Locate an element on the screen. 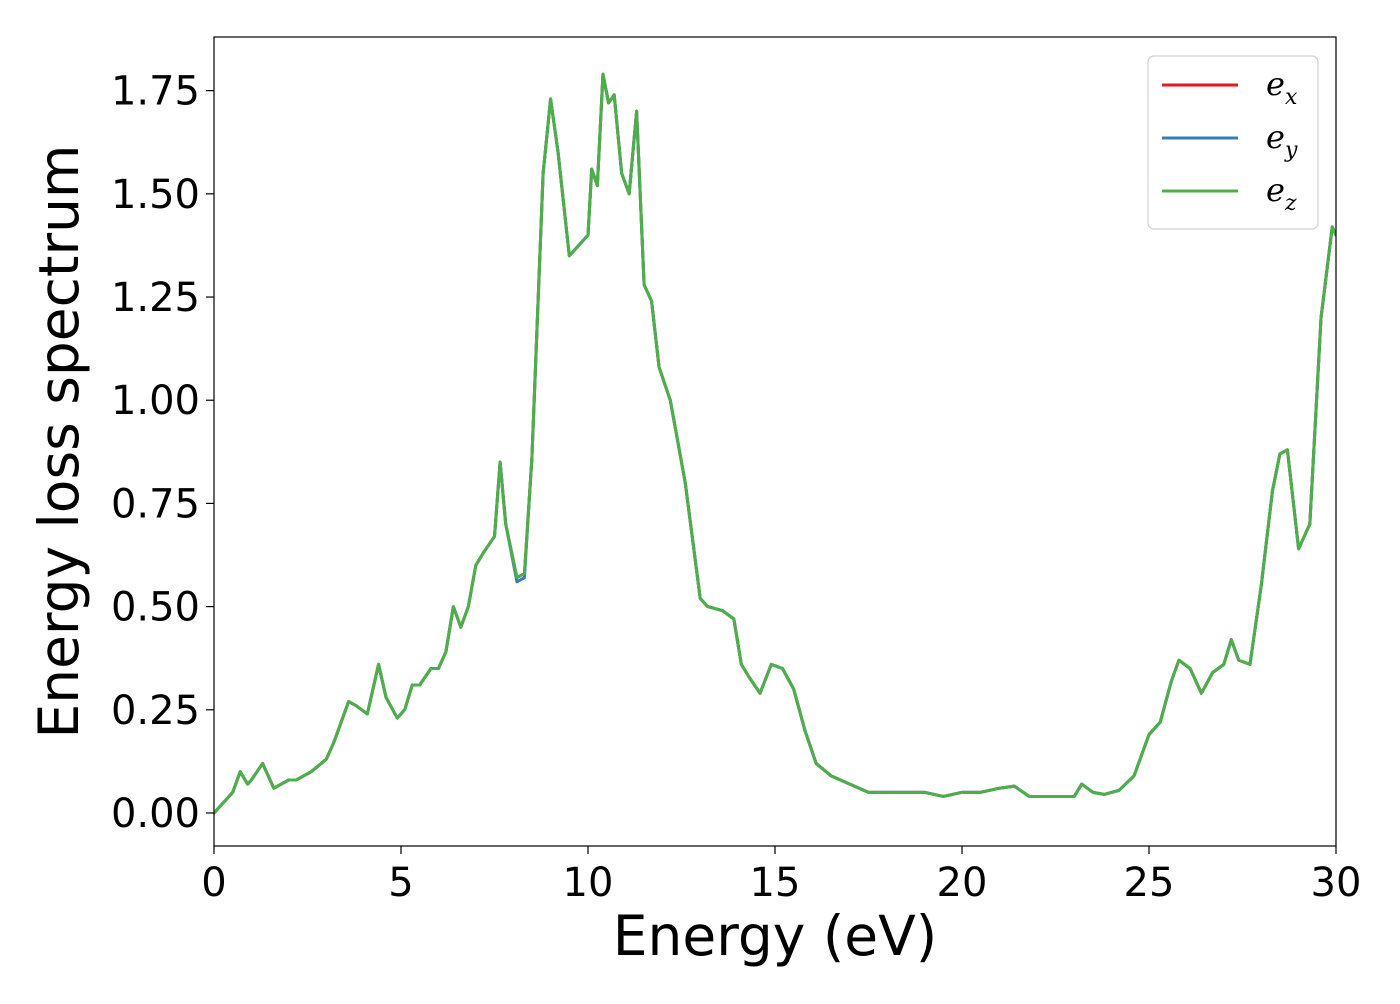 The width and height of the screenshot is (1400, 1004). y-tick-label: 0.25 is located at coordinates (155, 711).